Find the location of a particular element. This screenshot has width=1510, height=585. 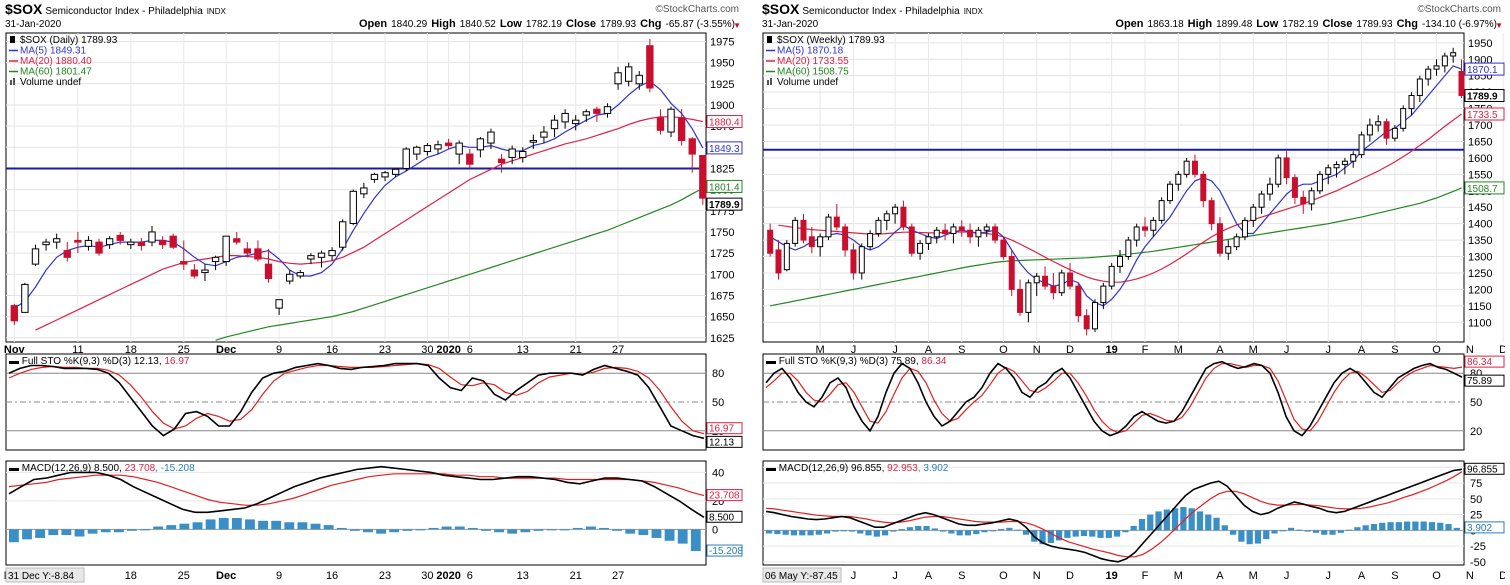

bottom-time-label: 19 is located at coordinates (1112, 576).